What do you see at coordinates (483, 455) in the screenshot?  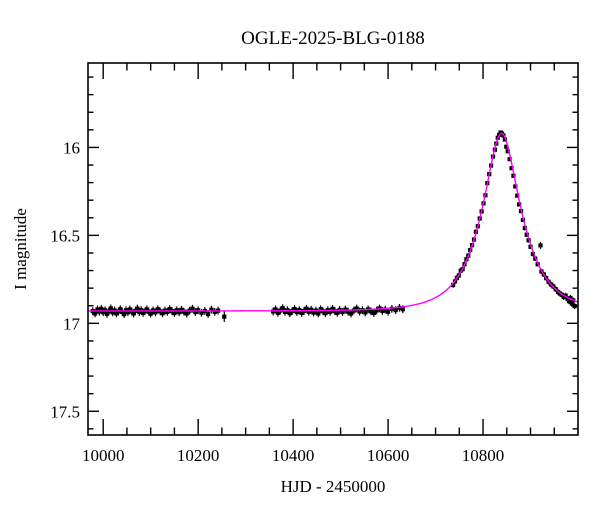 I see `x-tick-label: 10800` at bounding box center [483, 455].